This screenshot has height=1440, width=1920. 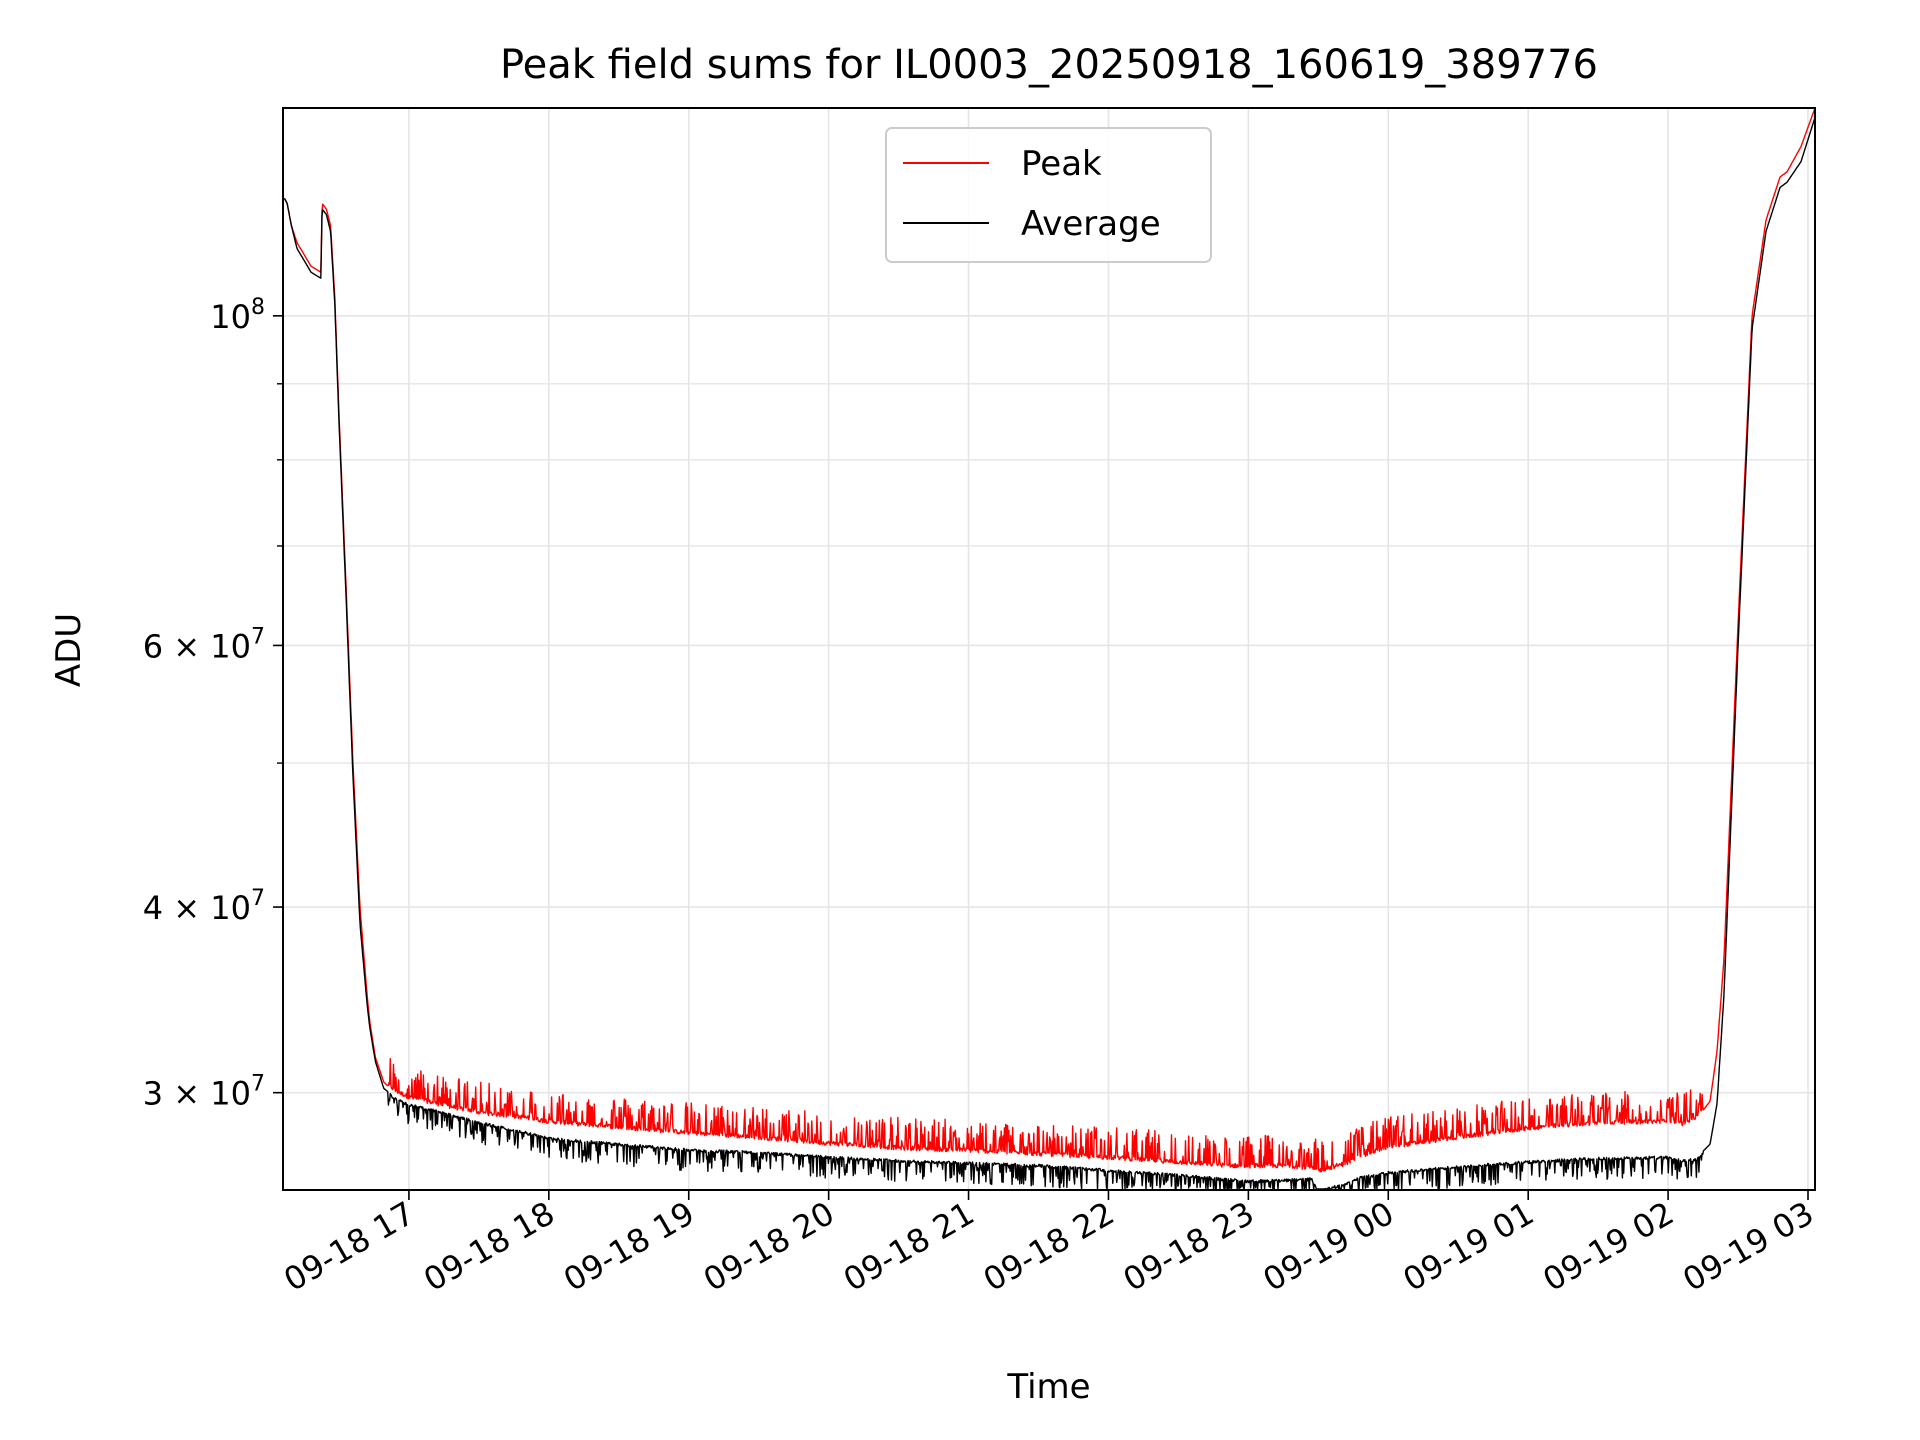 I want to click on legend-box, so click(x=1048, y=195).